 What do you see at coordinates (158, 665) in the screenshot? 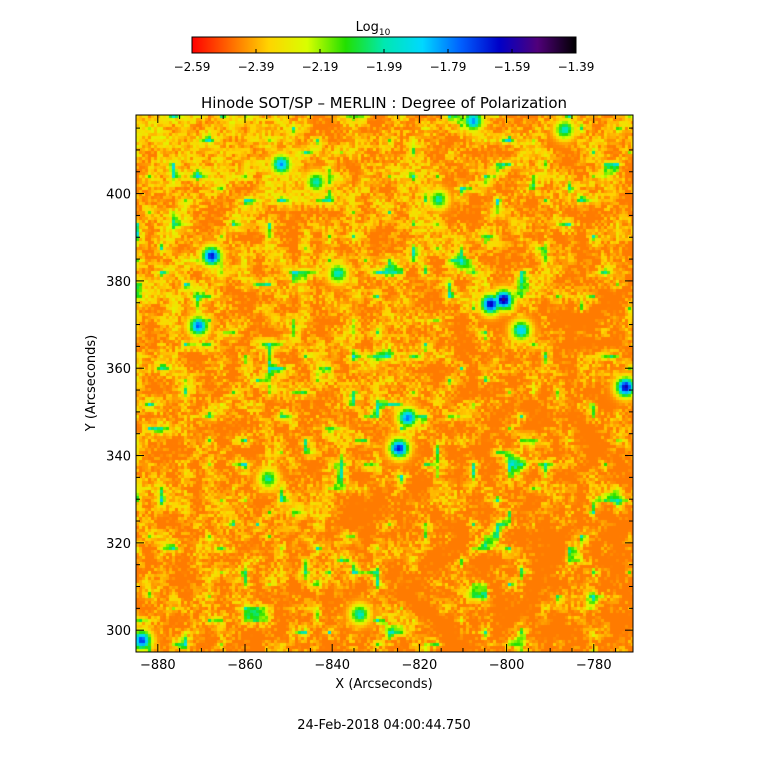
I see `x-tick-label: −880` at bounding box center [158, 665].